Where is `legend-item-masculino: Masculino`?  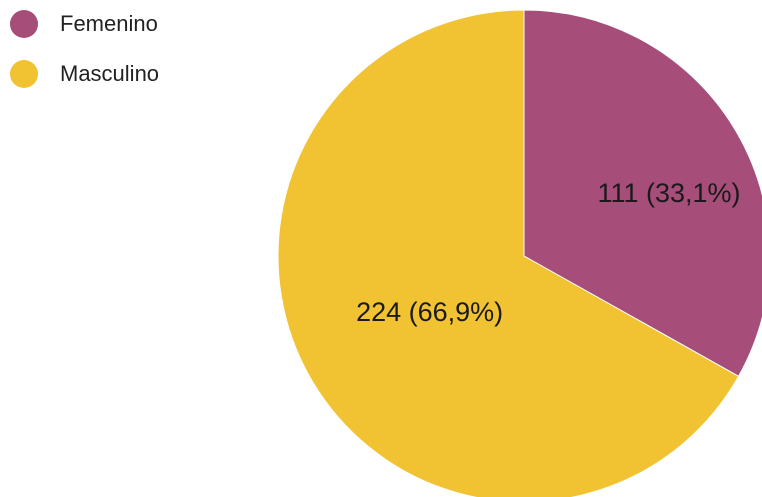
legend-item-masculino: Masculino is located at coordinates (84, 74).